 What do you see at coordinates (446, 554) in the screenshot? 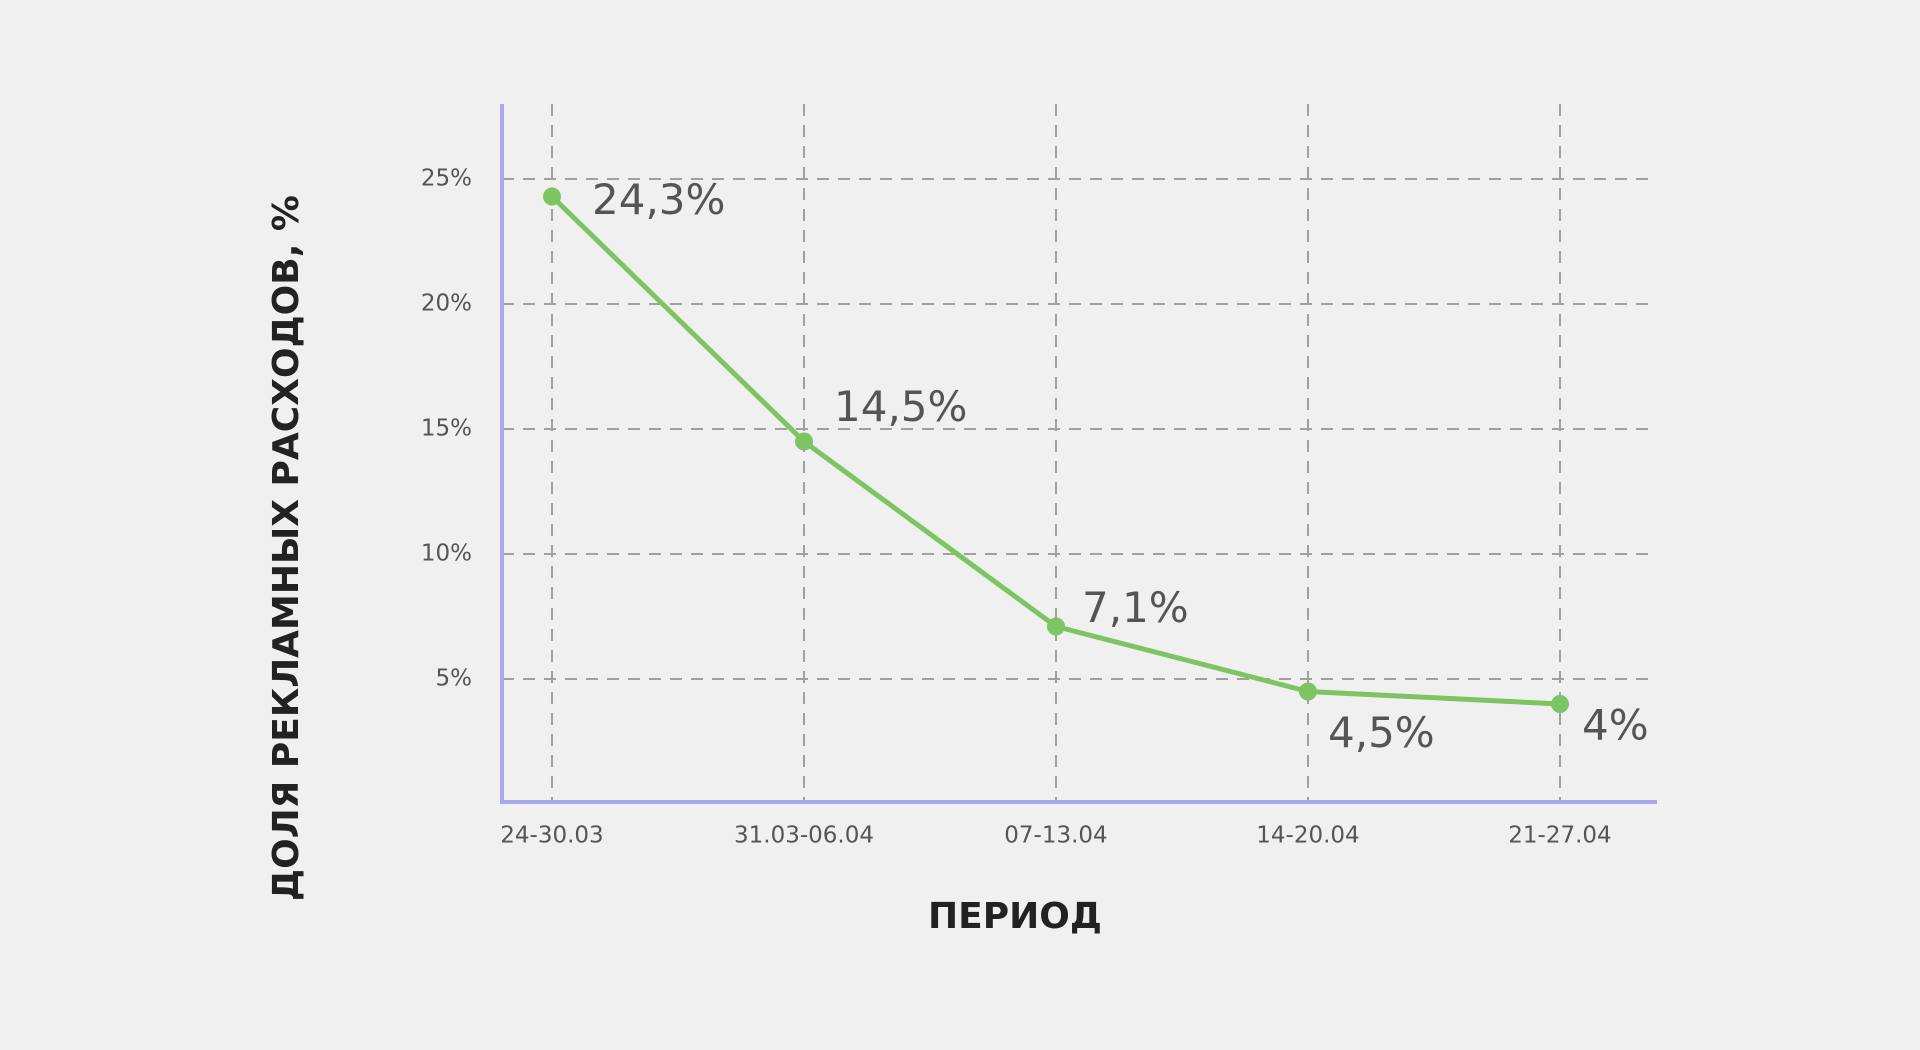
I see `y-tick-label: 10%` at bounding box center [446, 554].